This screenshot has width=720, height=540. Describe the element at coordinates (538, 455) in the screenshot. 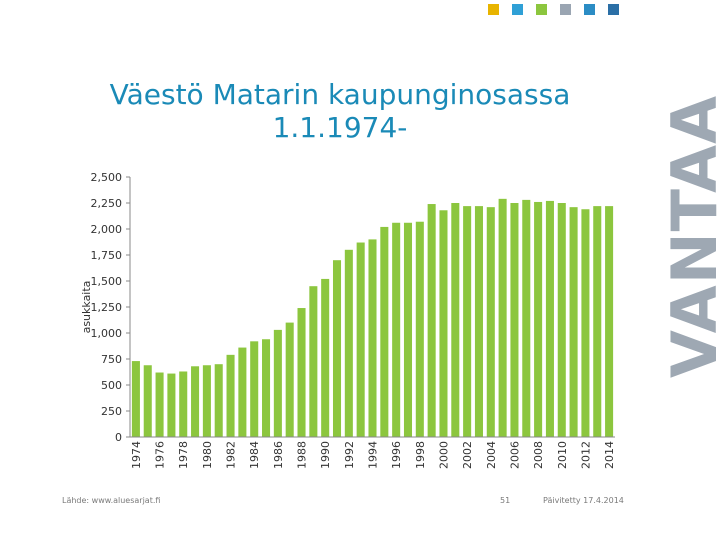

I see `x-tick-label: 2008` at that location.